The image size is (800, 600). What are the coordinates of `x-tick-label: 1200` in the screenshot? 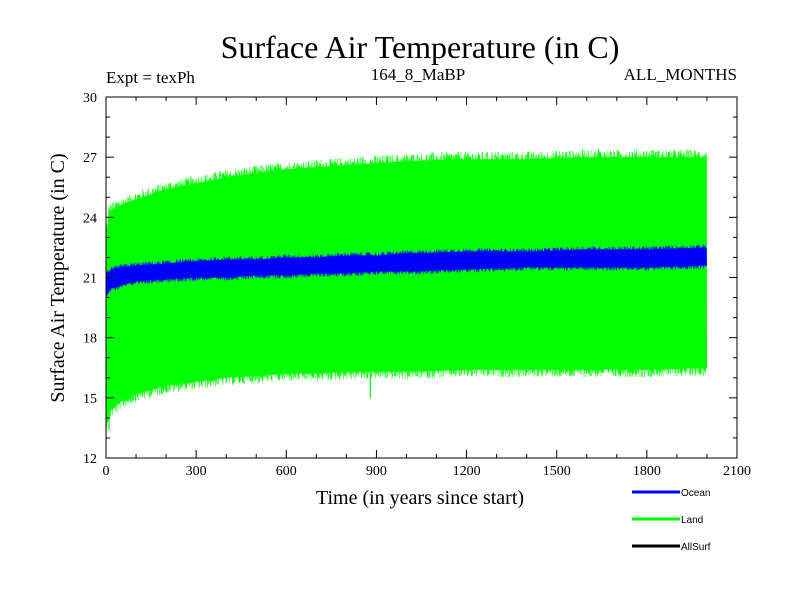 It's located at (467, 471).